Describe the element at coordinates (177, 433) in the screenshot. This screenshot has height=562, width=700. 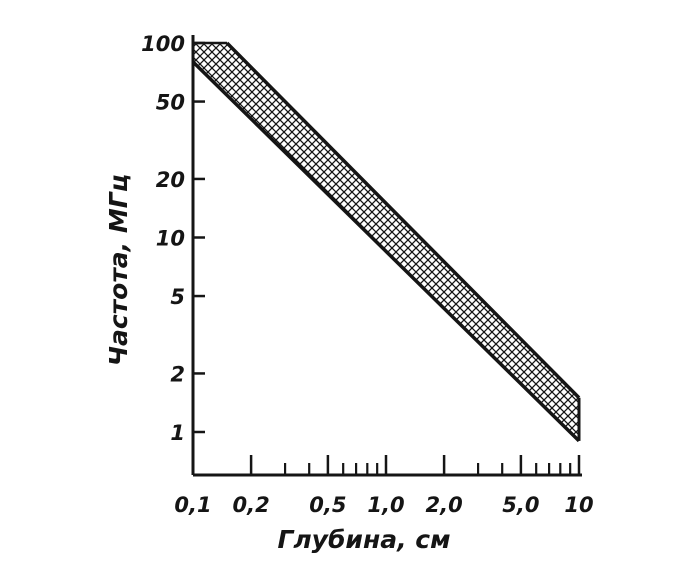
I see `y-tick-label: 1` at that location.